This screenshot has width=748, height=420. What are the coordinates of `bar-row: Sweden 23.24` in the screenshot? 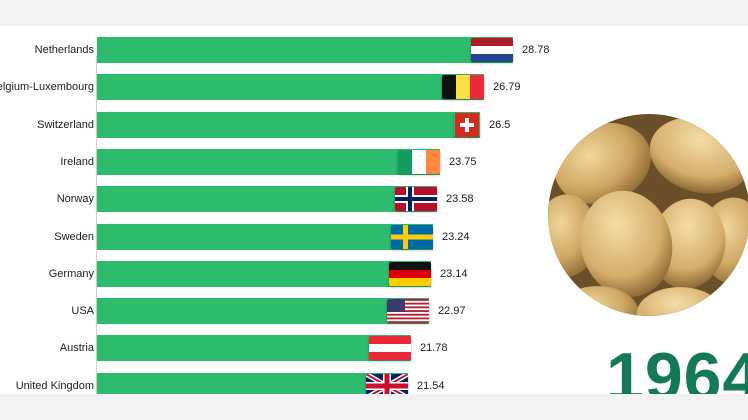 It's located at (300, 236).